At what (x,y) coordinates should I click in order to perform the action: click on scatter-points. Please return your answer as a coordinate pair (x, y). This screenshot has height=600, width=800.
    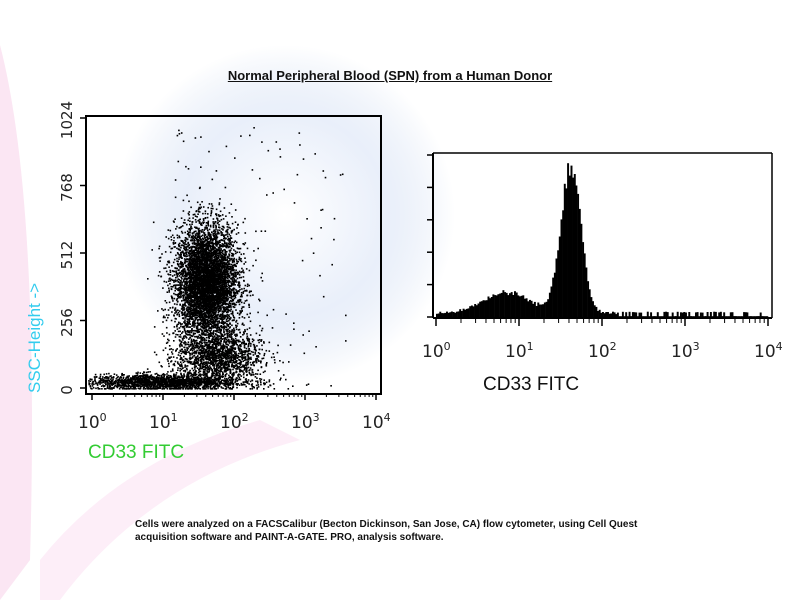
    Looking at the image, I should click on (217, 258).